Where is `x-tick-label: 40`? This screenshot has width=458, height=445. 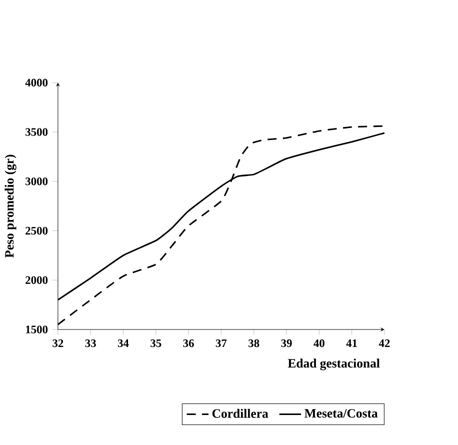 x-tick-label: 40 is located at coordinates (319, 343).